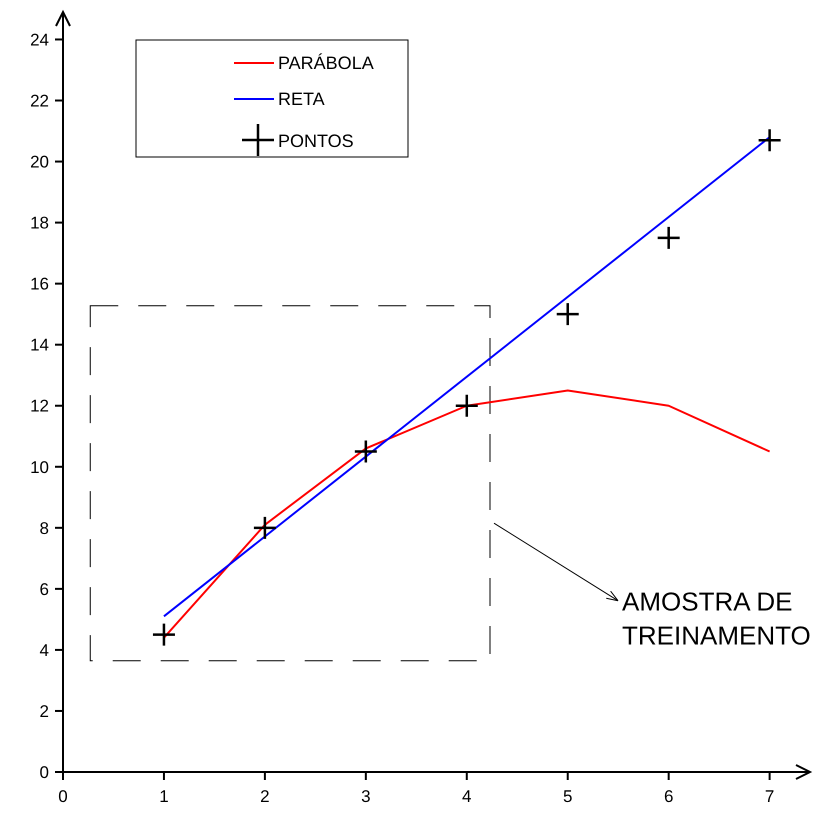 This screenshot has width=818, height=820. What do you see at coordinates (44, 528) in the screenshot?
I see `y-tick-label: 8` at bounding box center [44, 528].